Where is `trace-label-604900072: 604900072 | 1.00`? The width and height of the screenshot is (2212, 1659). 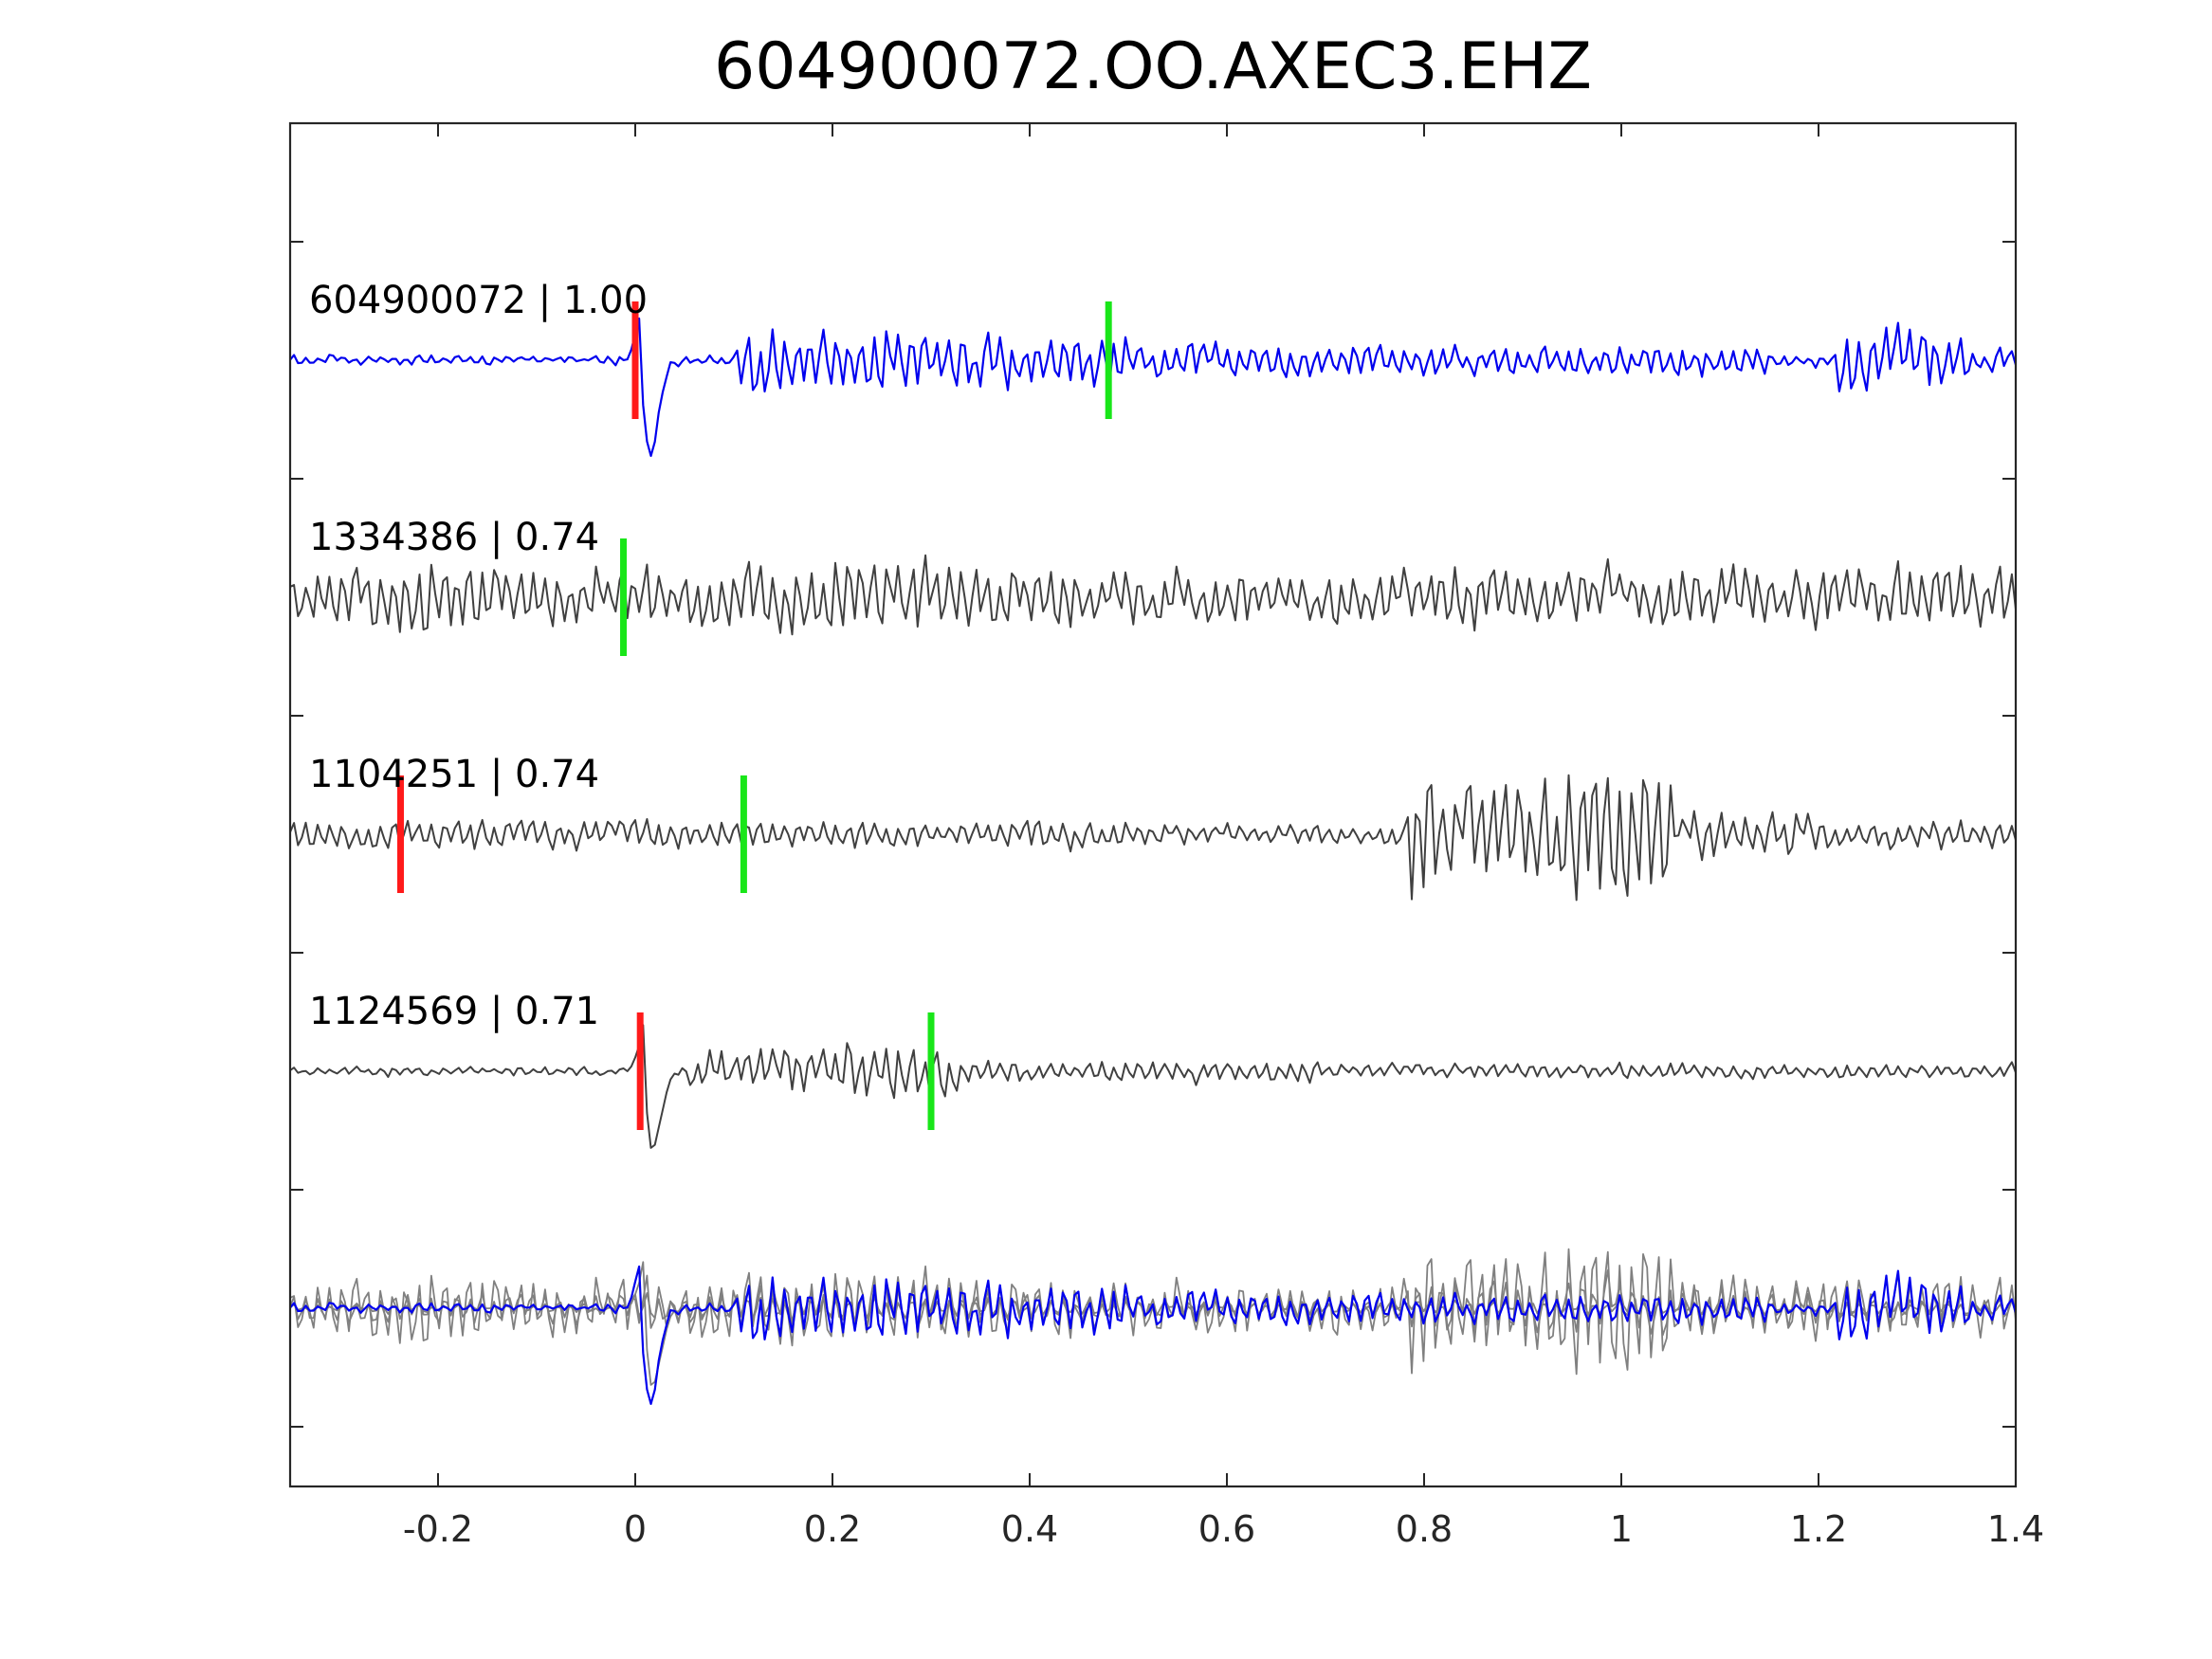
trace-label-604900072: 604900072 | 1.00 is located at coordinates (478, 300).